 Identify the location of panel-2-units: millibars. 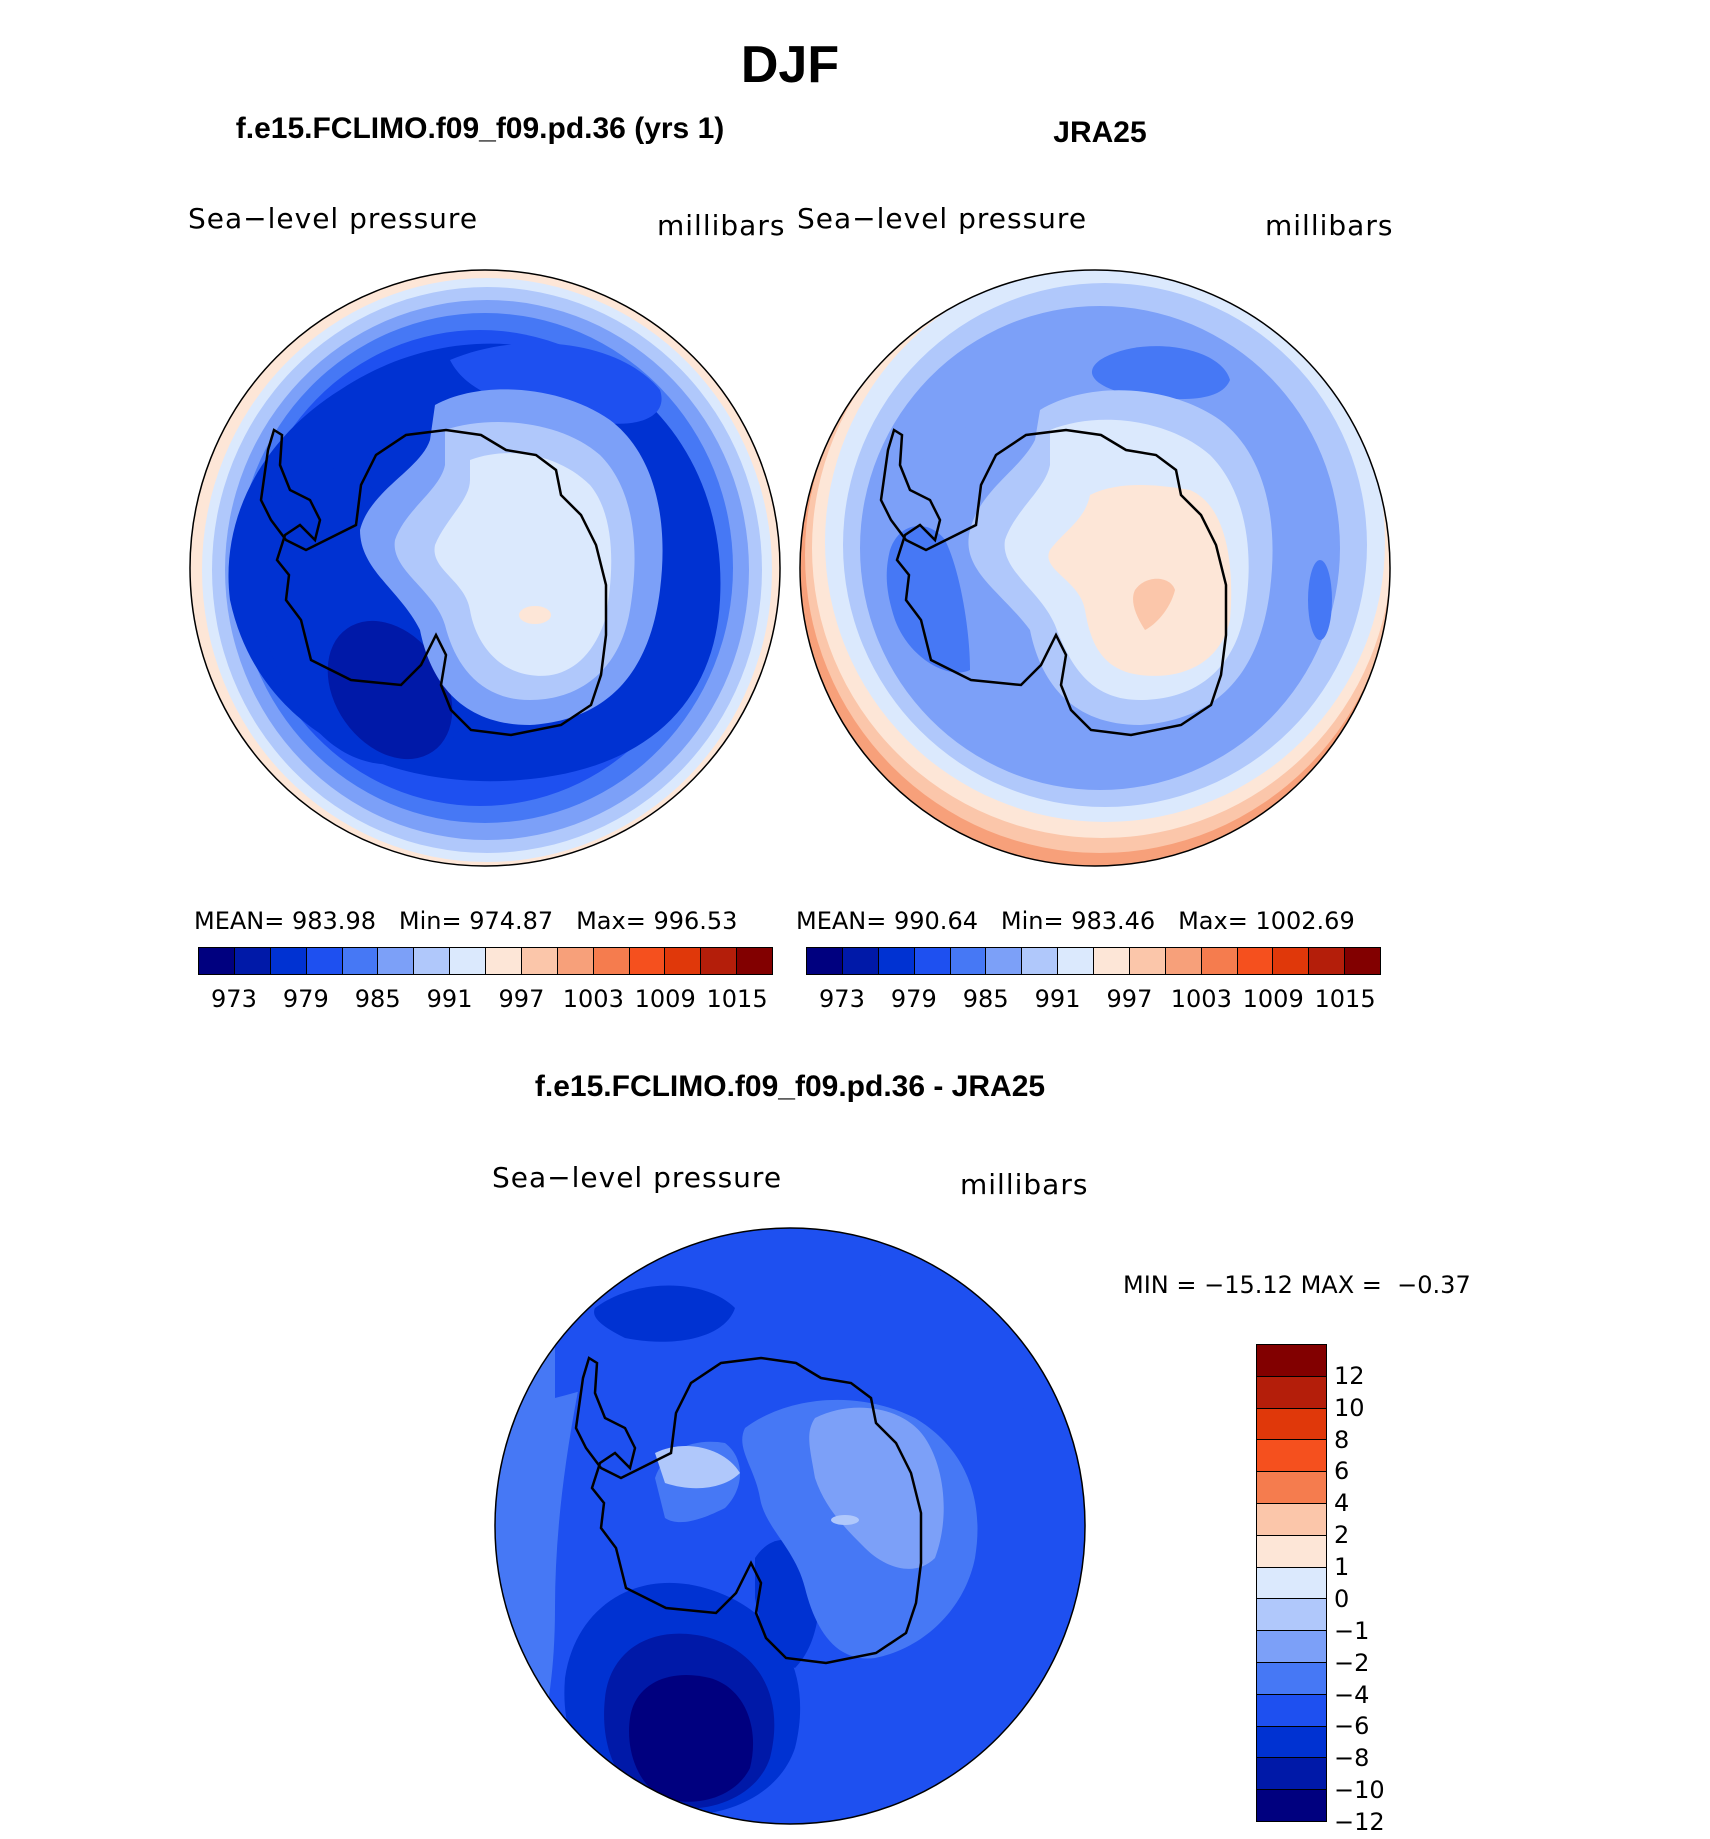
(1329, 225).